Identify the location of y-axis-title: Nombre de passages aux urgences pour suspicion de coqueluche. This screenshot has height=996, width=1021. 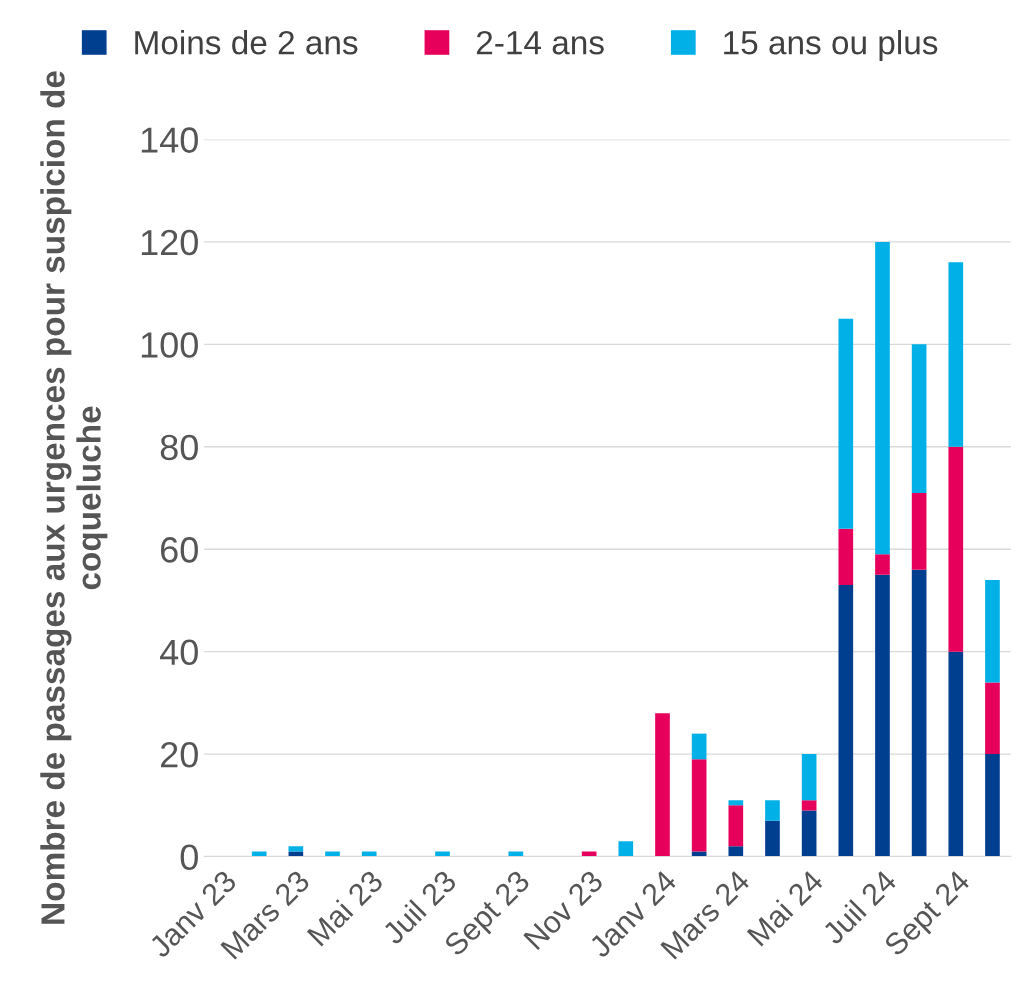
(74, 497).